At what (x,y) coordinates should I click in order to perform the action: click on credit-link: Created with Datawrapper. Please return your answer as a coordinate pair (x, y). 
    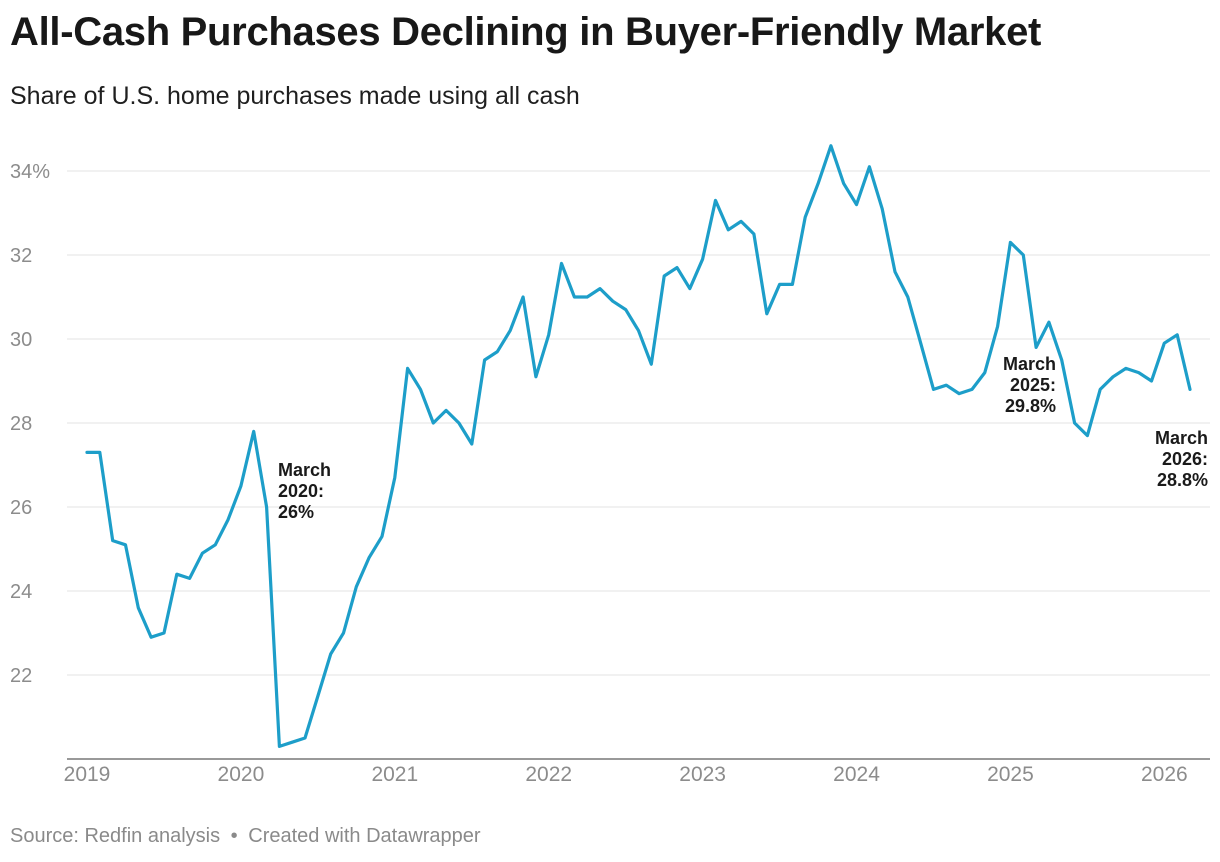
    Looking at the image, I should click on (364, 836).